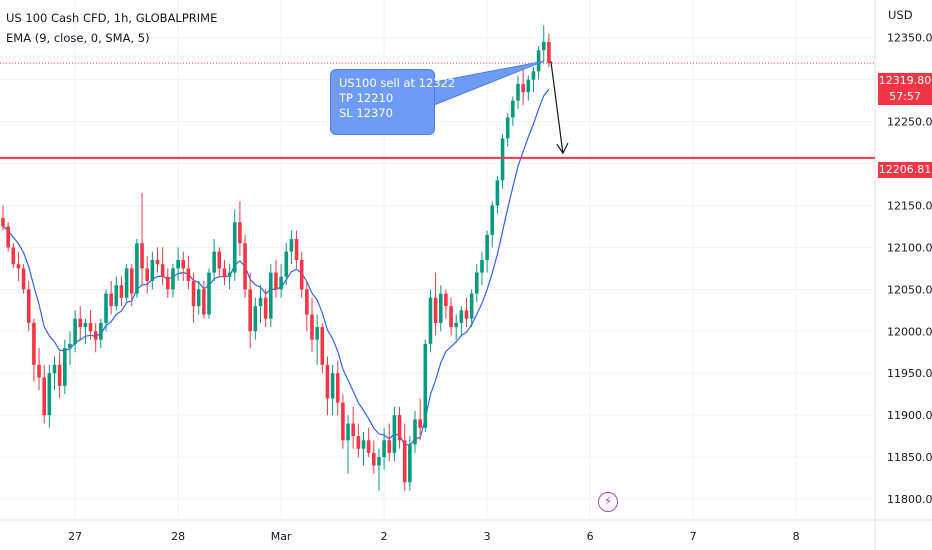 This screenshot has width=932, height=550. Describe the element at coordinates (796, 536) in the screenshot. I see `time-tick-label: 8` at that location.